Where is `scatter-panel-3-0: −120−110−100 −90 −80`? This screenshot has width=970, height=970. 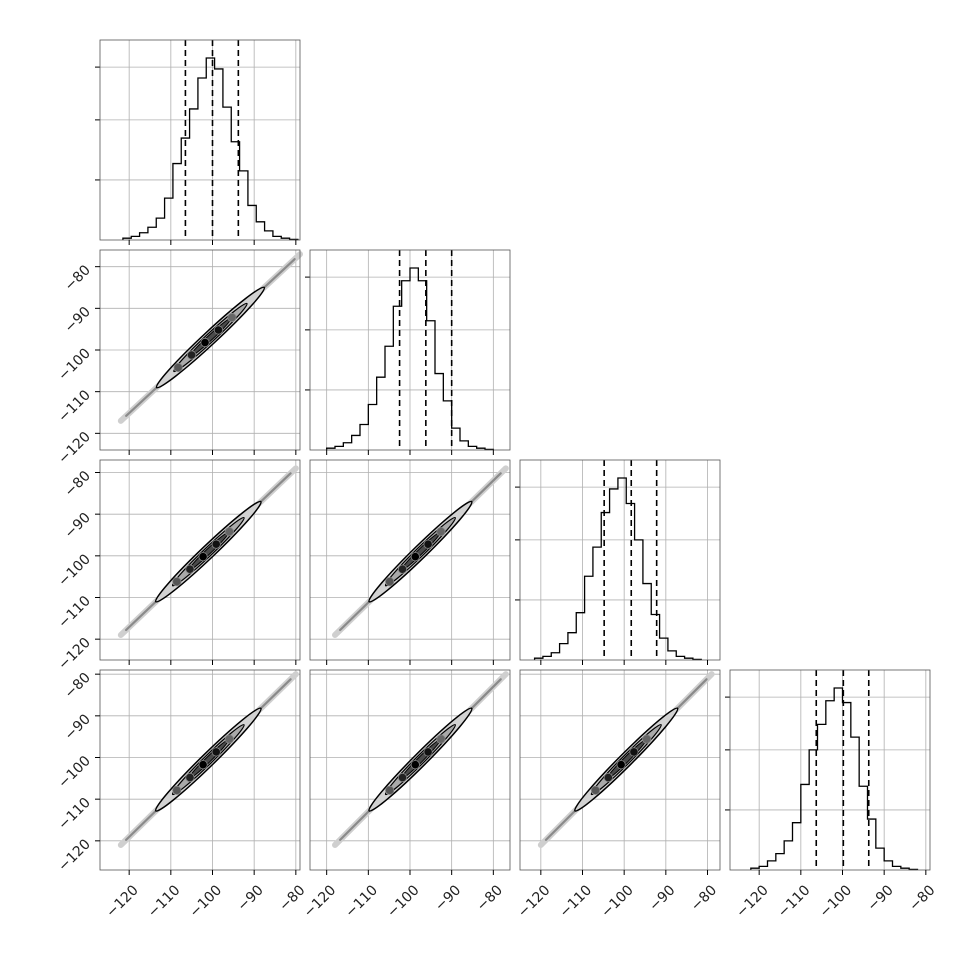
scatter-panel-3-0: −120−110−100 −90 −80 is located at coordinates (178, 772).